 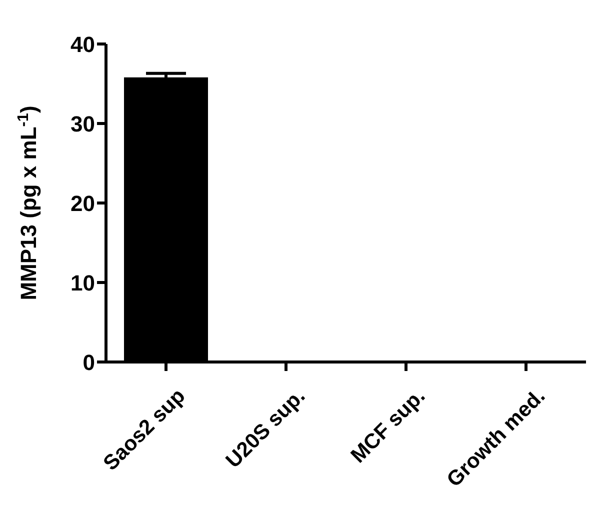 I want to click on y-tick-label: 20, so click(x=82, y=203).